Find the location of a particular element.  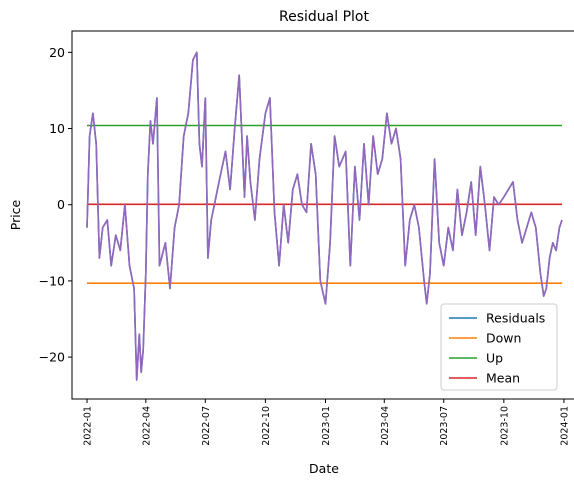

y-tick-label: 0 is located at coordinates (61, 204).